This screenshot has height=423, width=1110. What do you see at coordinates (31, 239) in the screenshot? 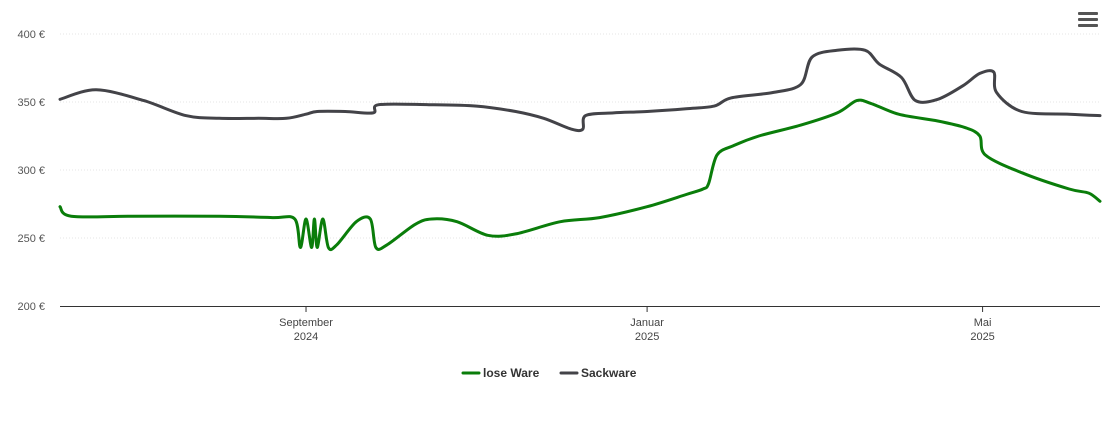
I see `y-tick-label: 250 €` at bounding box center [31, 239].